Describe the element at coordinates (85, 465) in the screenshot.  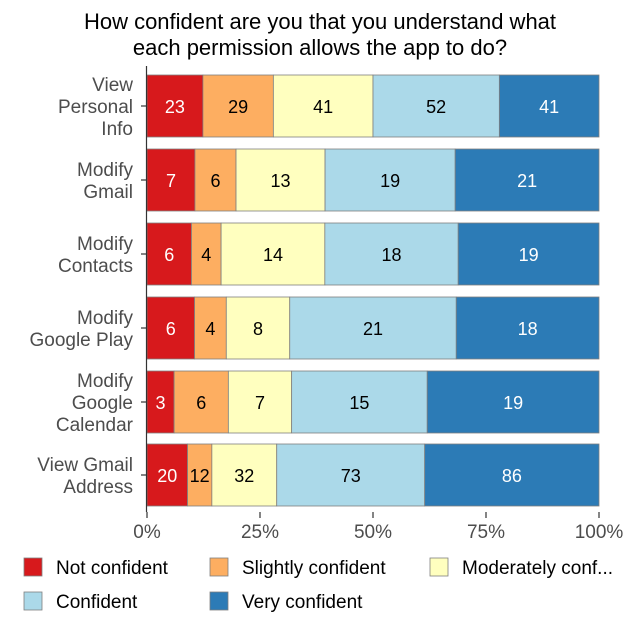
I see `category-label: View Gmail` at that location.